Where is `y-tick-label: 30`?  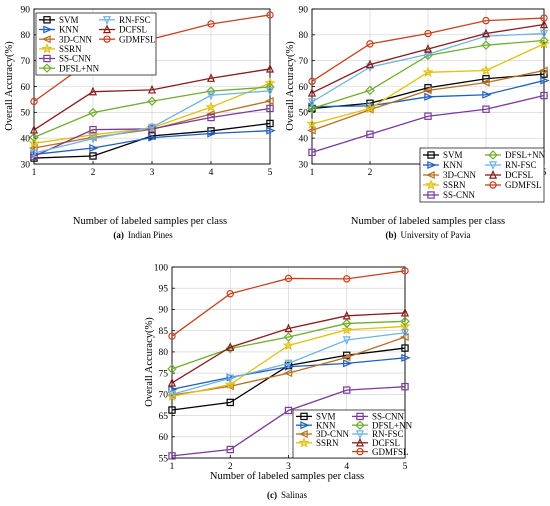
y-tick-label: 30 is located at coordinates (304, 165).